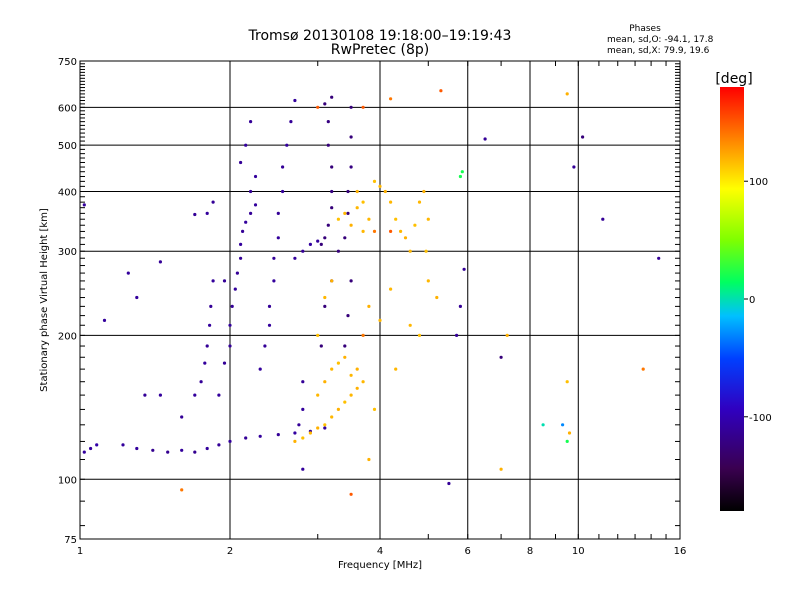 The height and width of the screenshot is (600, 800). I want to click on chart-title: Tromsø 20130108 19:18:00–19:19:43, so click(380, 36).